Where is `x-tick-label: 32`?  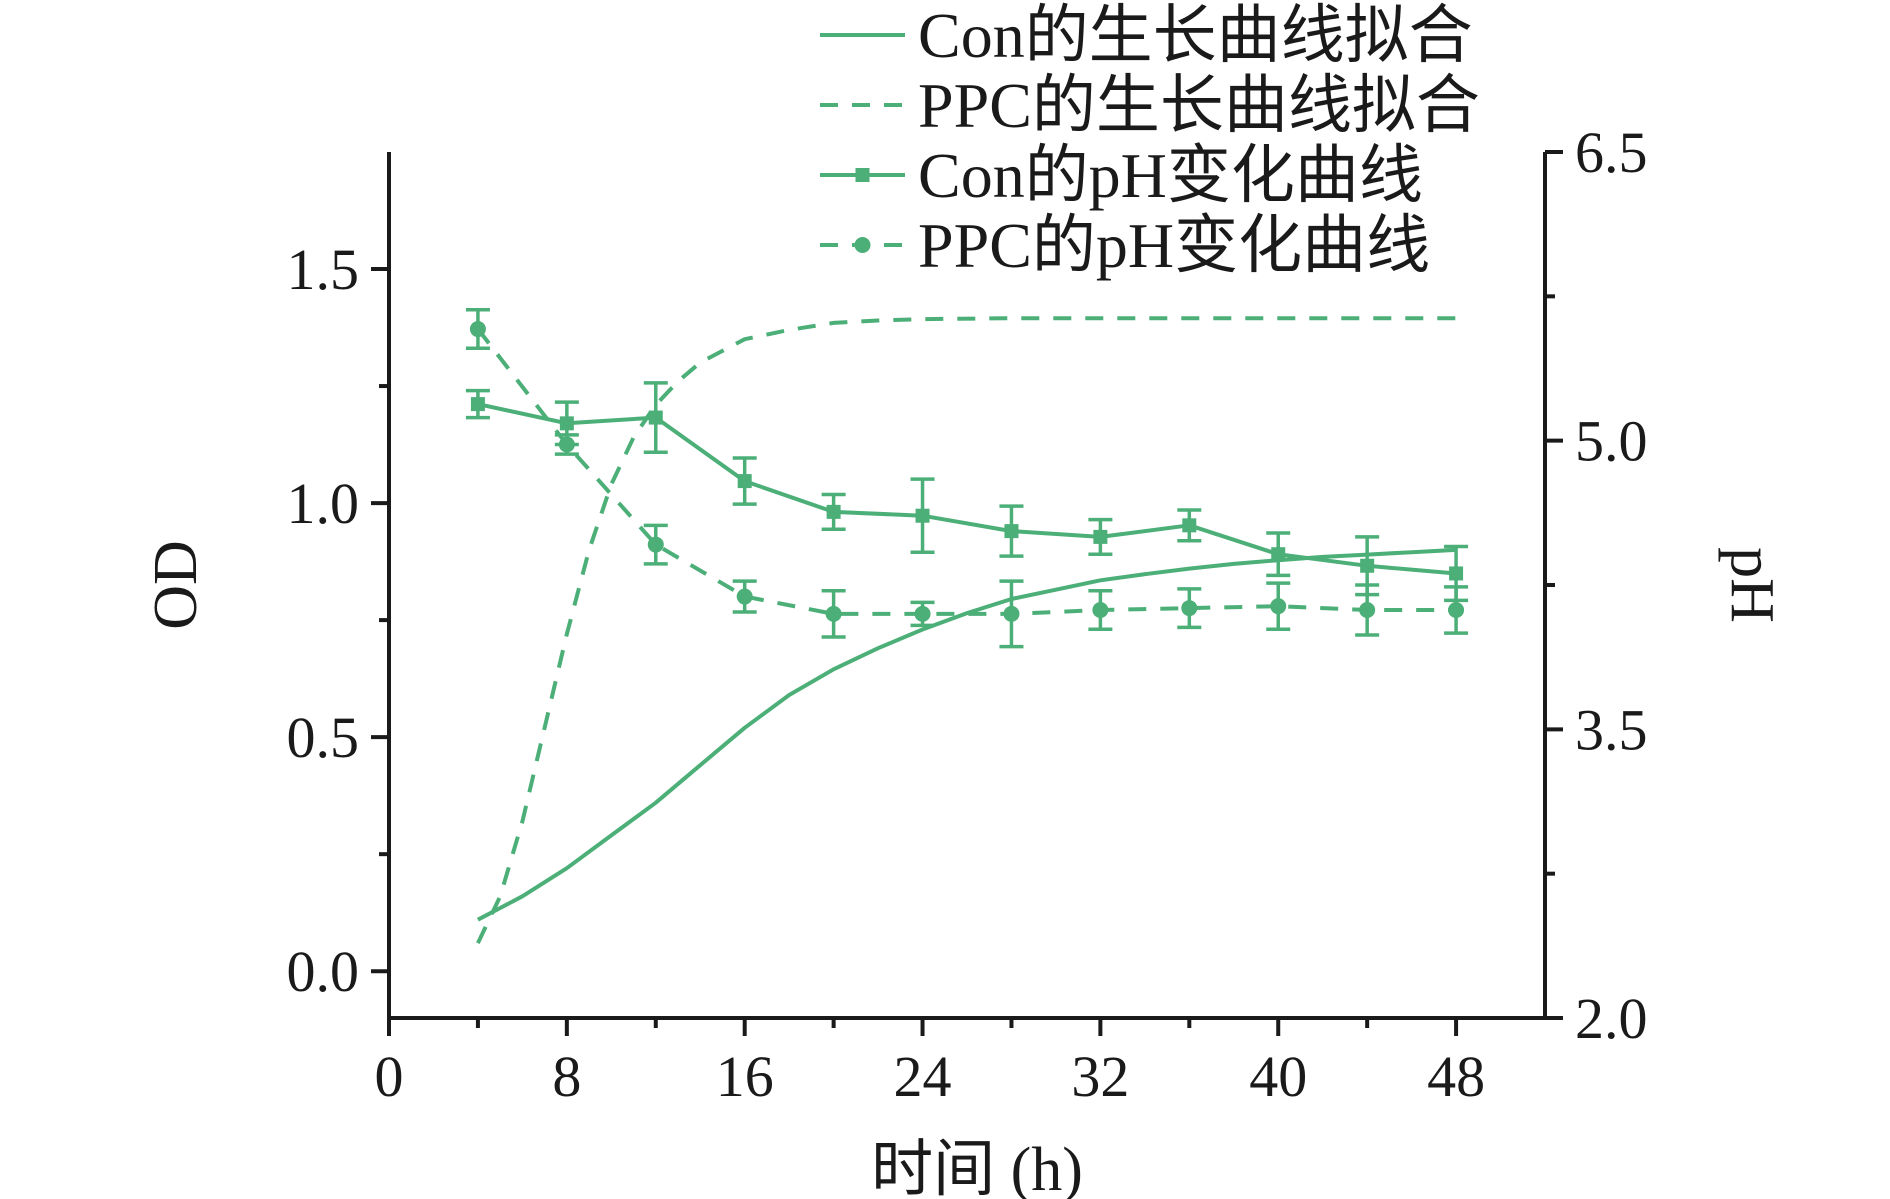 x-tick-label: 32 is located at coordinates (1100, 1076).